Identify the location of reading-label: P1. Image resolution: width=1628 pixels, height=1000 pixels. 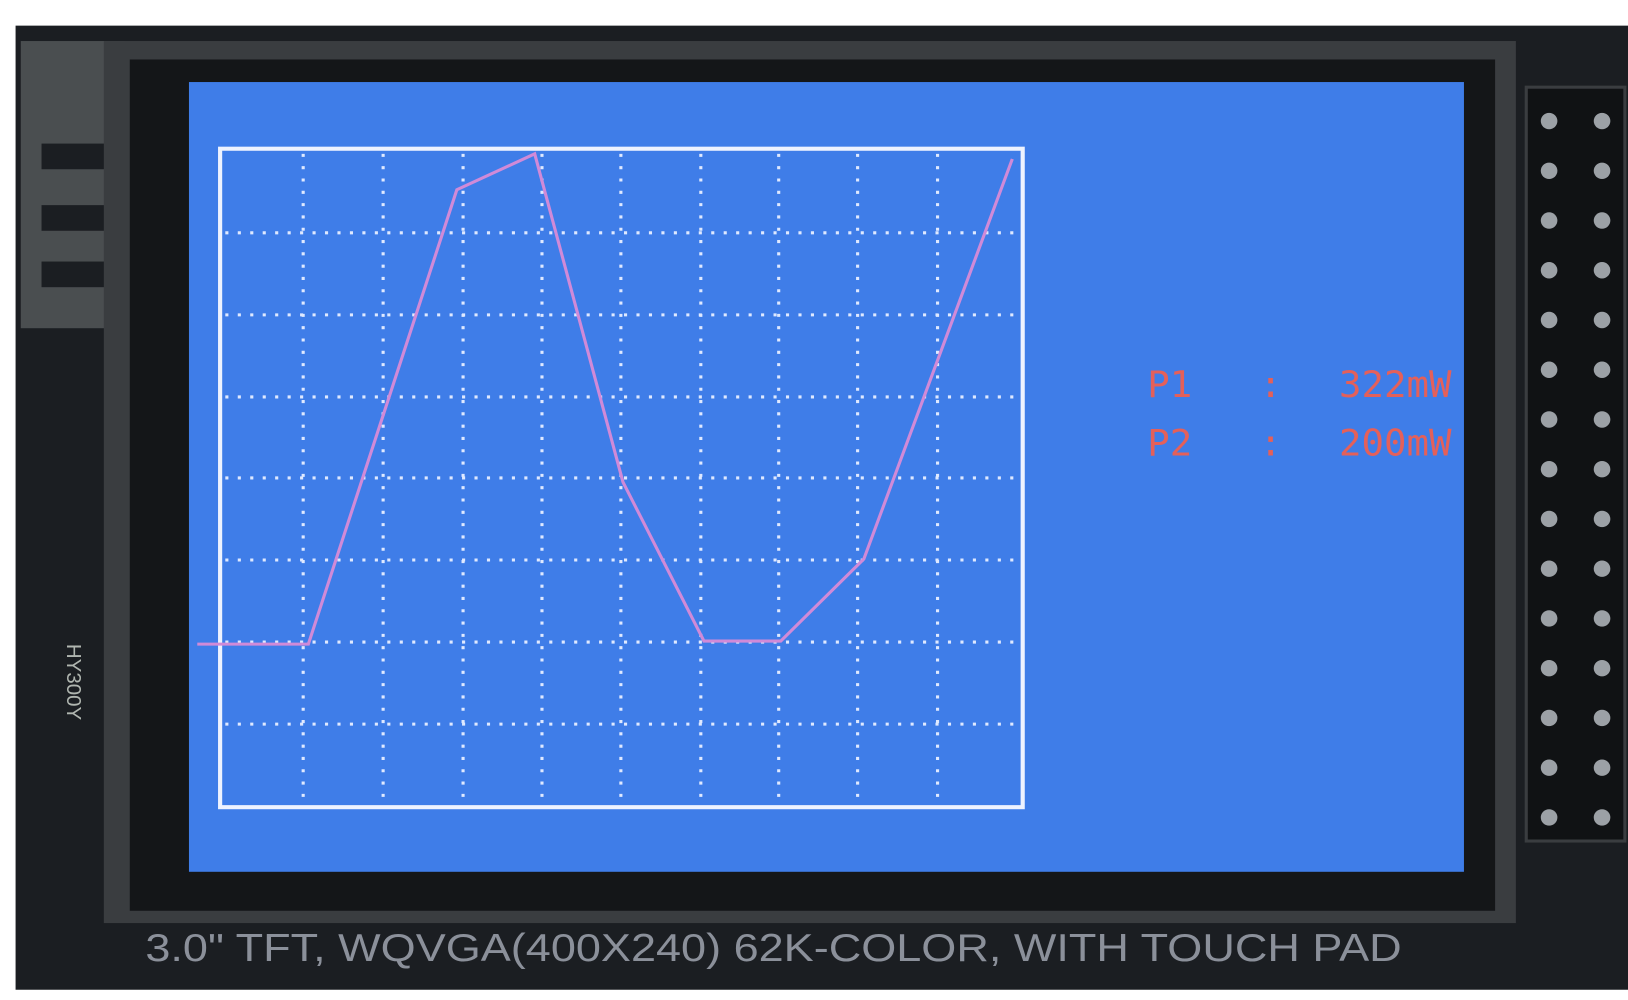
(1169, 384).